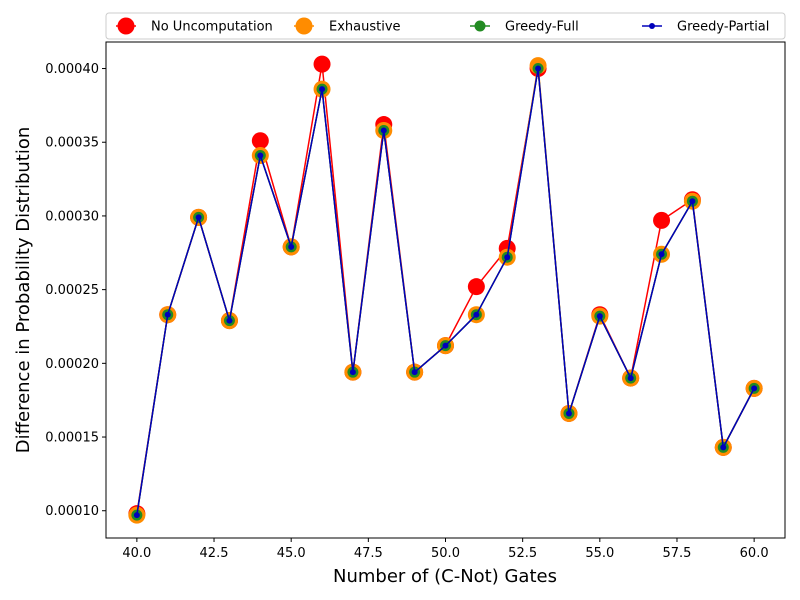 This screenshot has height=600, width=800. What do you see at coordinates (23, 290) in the screenshot?
I see `y-axis-label: Difference in Probability Distribution` at bounding box center [23, 290].